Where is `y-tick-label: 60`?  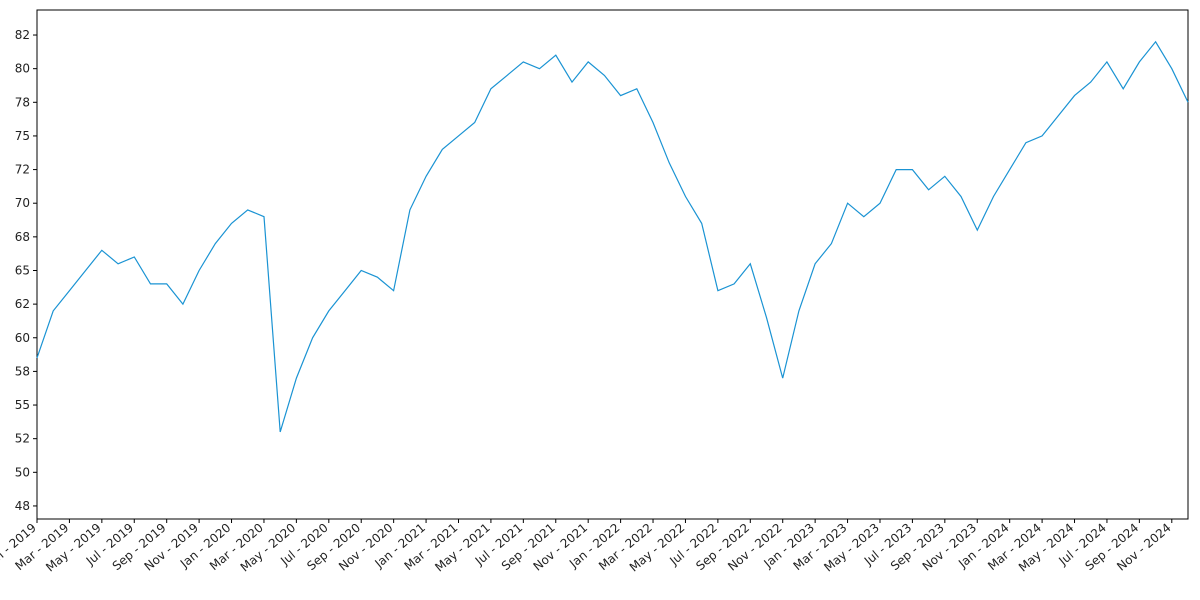 y-tick-label: 60 is located at coordinates (22, 338).